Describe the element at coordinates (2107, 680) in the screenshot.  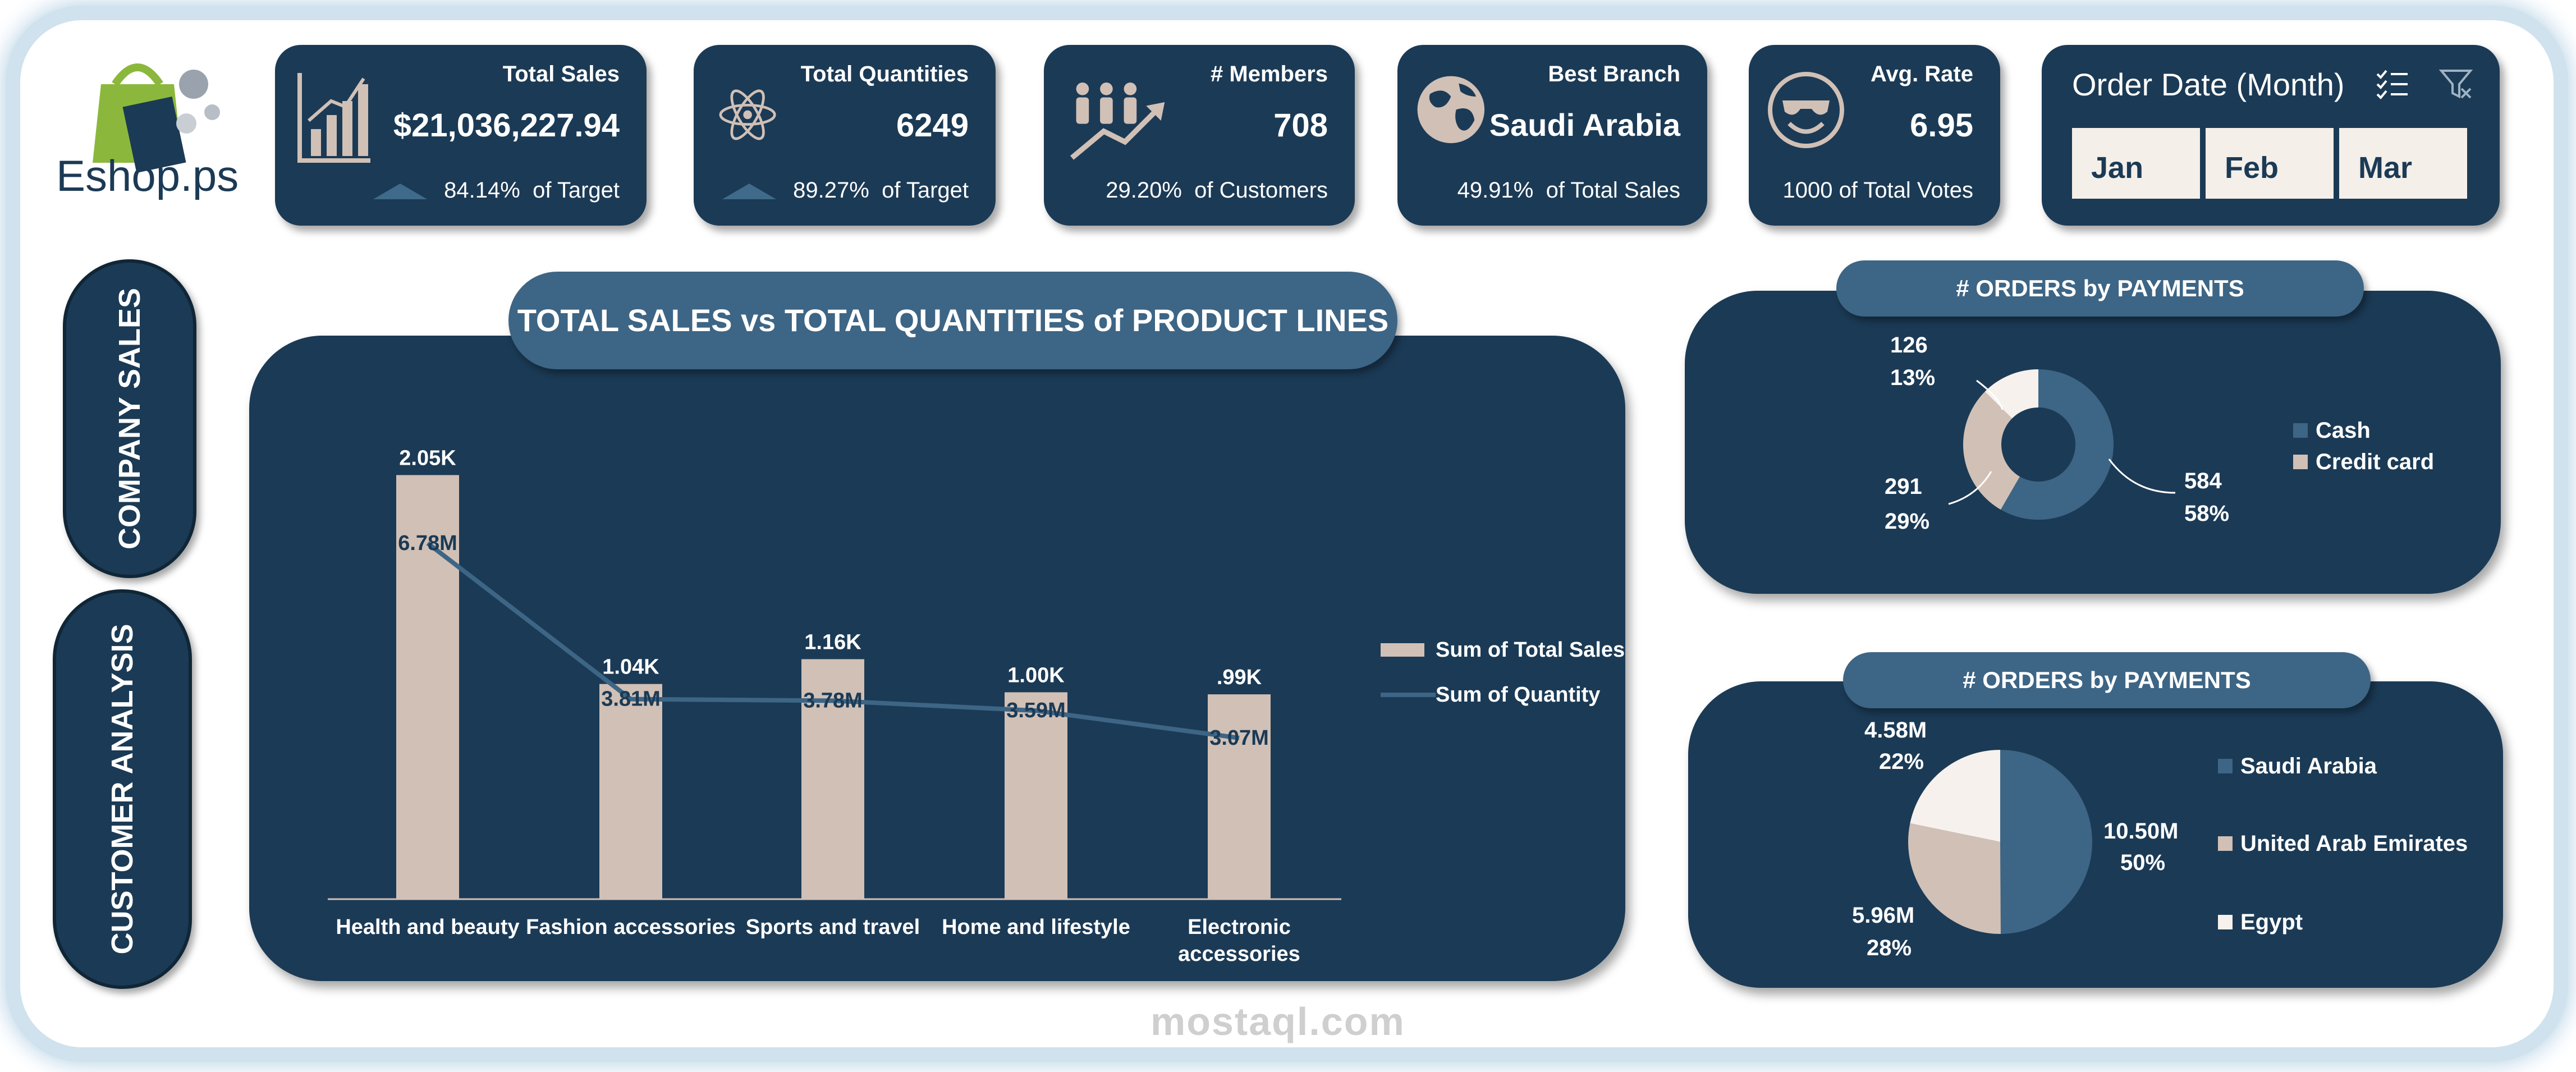
I see `branch-chart-title: # ORDERS by PAYMENTS` at that location.